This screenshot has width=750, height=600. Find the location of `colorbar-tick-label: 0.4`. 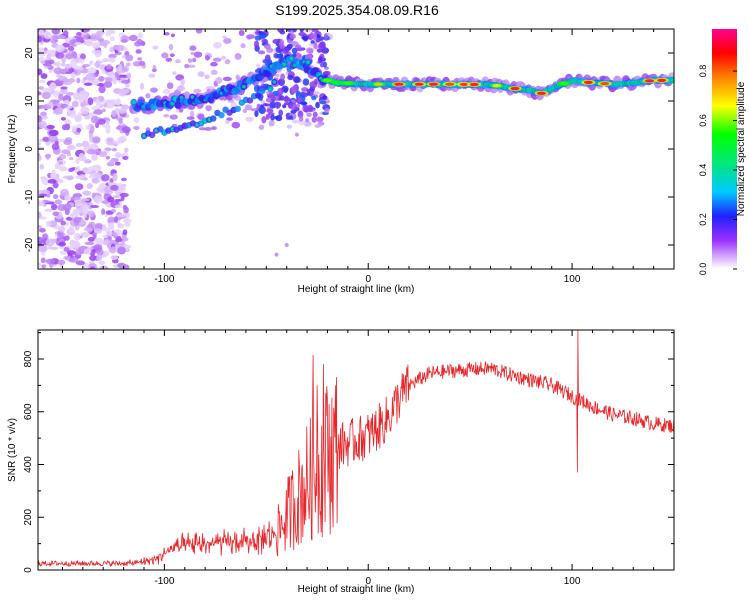

colorbar-tick-label: 0.4 is located at coordinates (703, 170).